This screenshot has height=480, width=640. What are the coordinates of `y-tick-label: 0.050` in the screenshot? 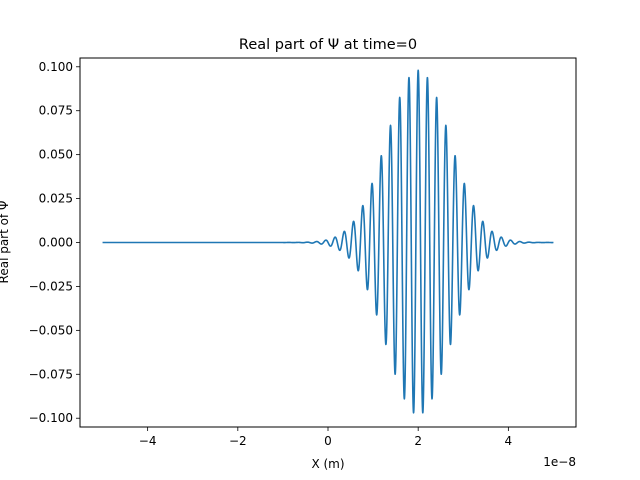 It's located at (56, 155).